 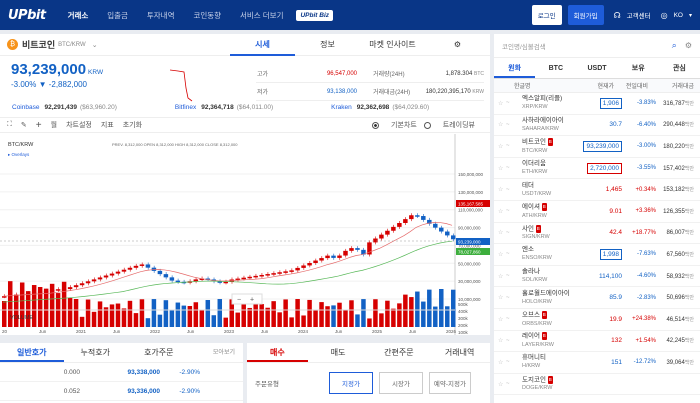 What do you see at coordinates (636, 87) in the screenshot?
I see `col-change: 전일대비` at bounding box center [636, 87].